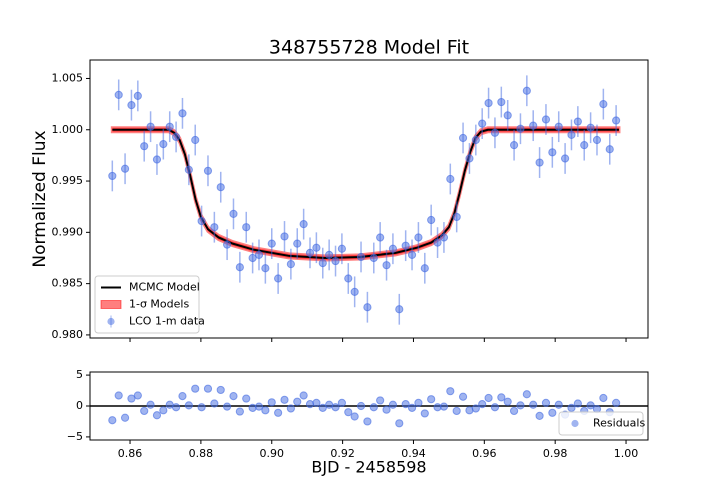 The height and width of the screenshot is (504, 720). I want to click on y-tick-label: −5, so click(75, 436).